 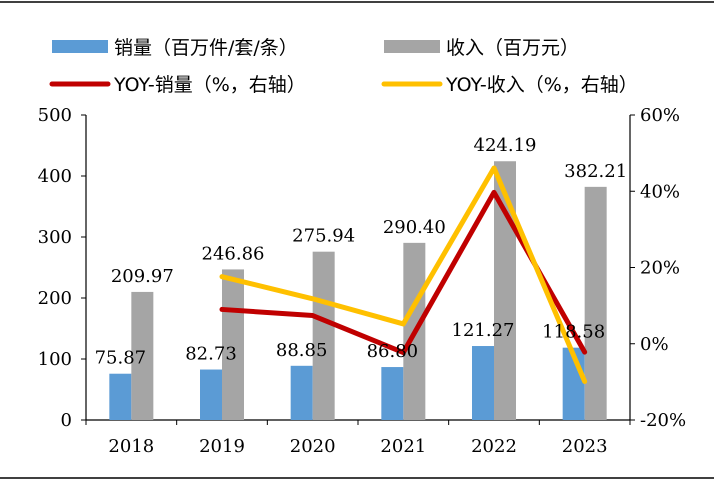 I want to click on data-label: 118.58, so click(x=573, y=332).